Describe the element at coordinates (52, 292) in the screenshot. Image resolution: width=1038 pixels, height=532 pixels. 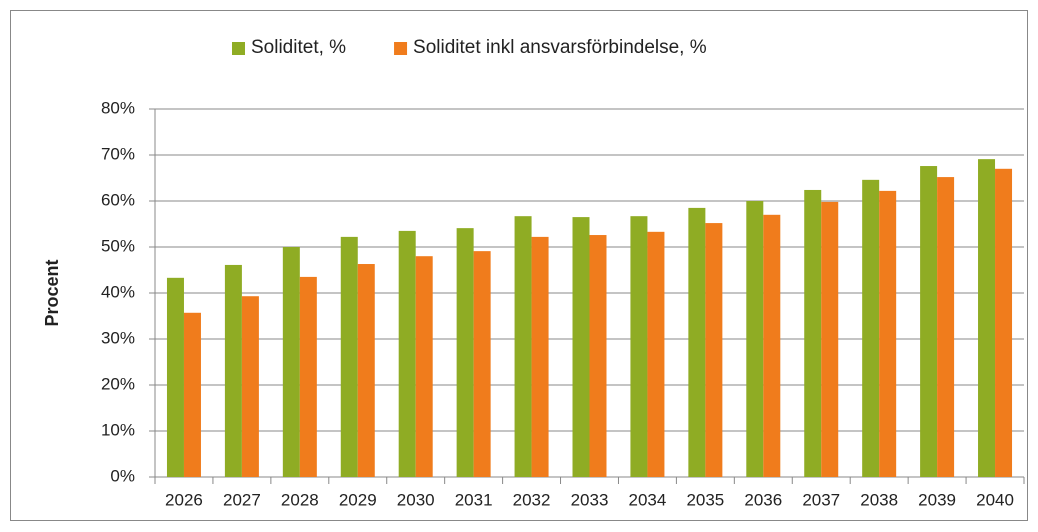
I see `y-axis-title: Procent` at that location.